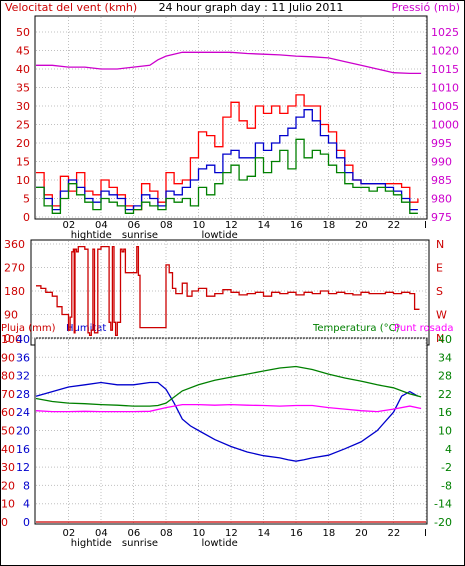  I want to click on event-label-climate: lowtide, so click(219, 543).